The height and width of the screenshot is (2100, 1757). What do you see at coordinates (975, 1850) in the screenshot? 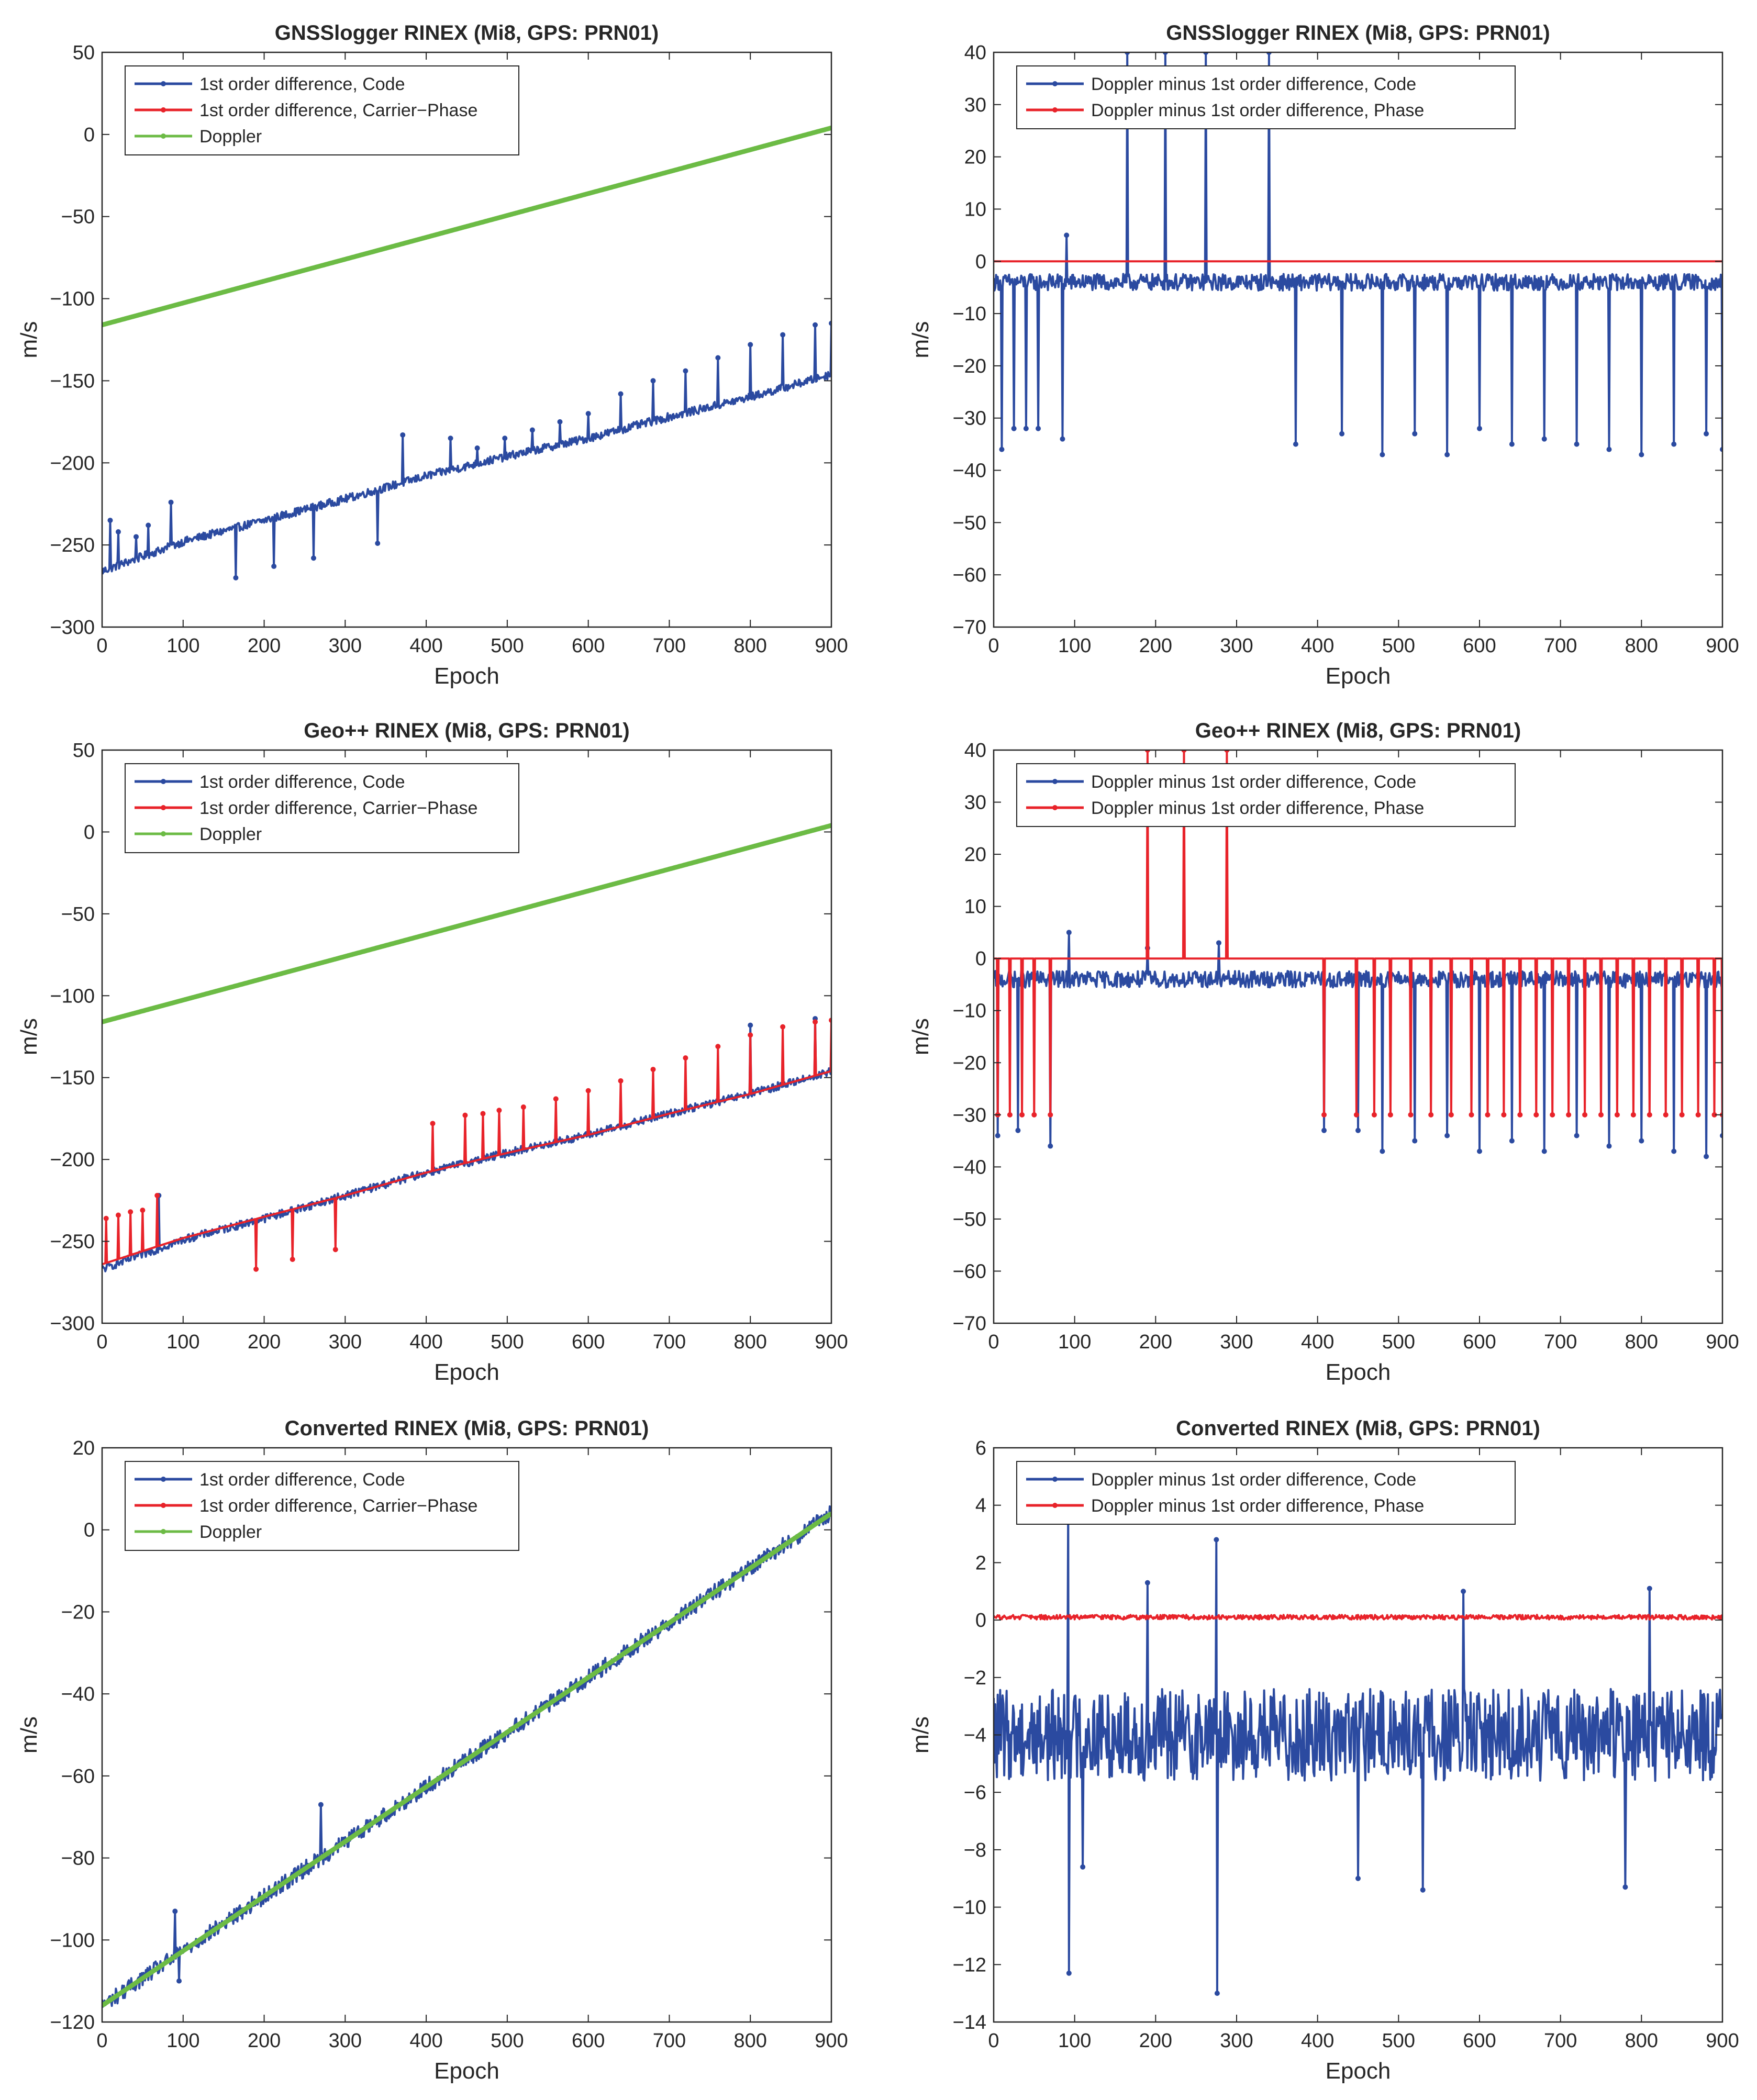
I see `y-tick-label: −8` at bounding box center [975, 1850].